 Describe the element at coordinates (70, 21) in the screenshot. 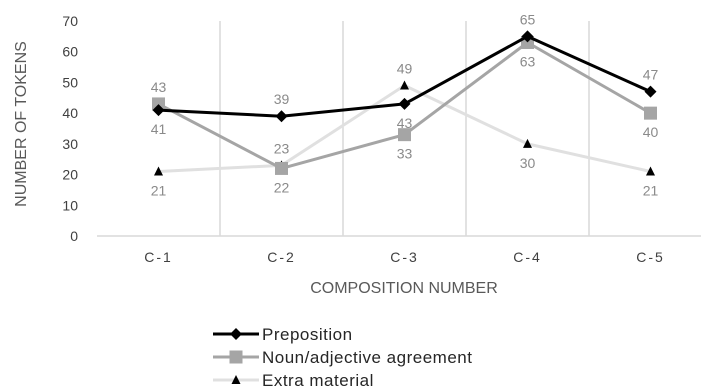

I see `y-tick-label: 70` at that location.